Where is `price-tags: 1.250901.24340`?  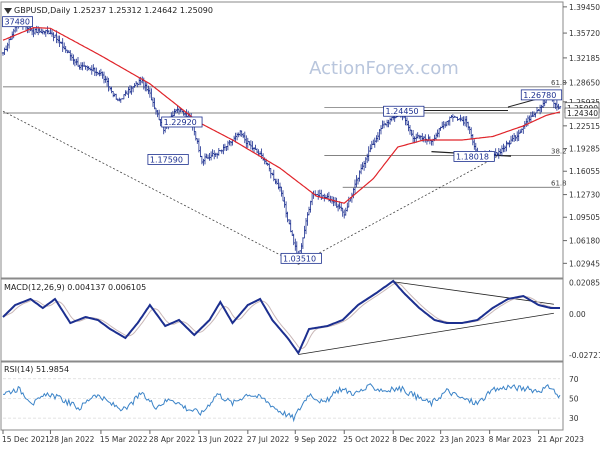 price-tags: 1.250901.24340 is located at coordinates (582, 110).